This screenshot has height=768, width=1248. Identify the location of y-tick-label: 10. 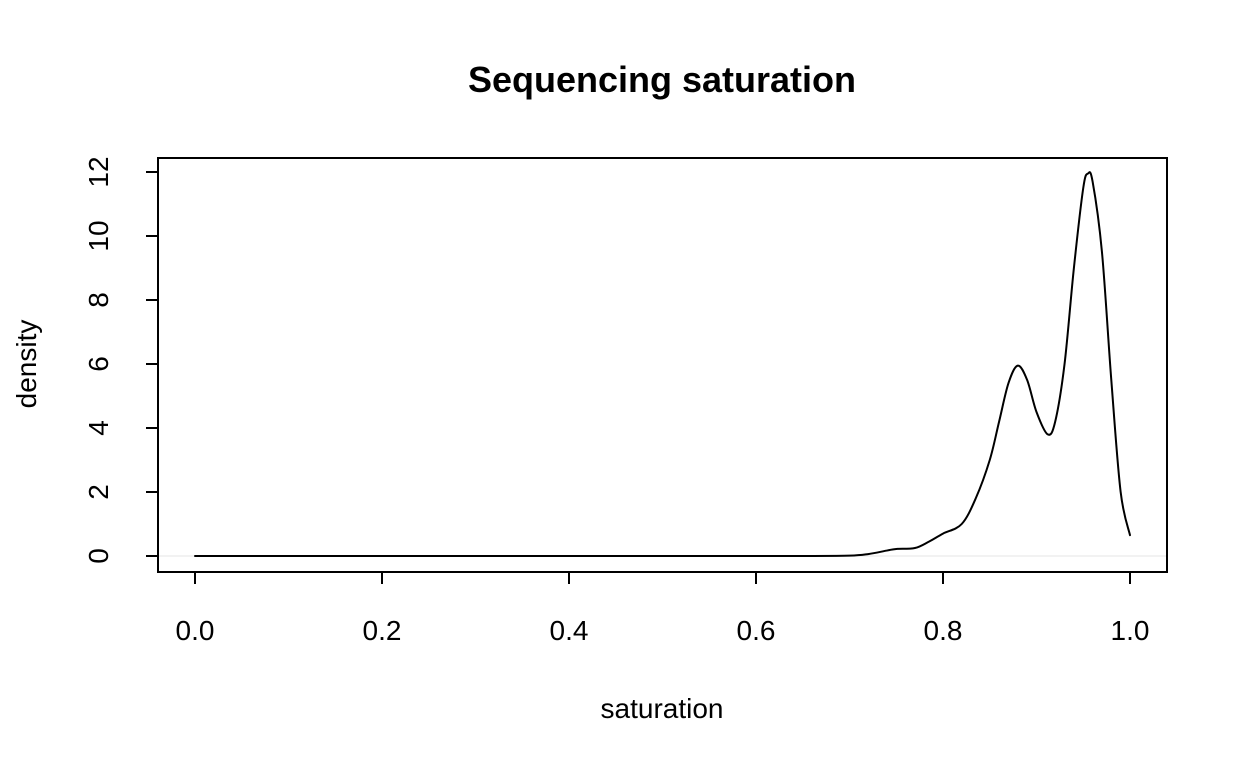
(98, 235).